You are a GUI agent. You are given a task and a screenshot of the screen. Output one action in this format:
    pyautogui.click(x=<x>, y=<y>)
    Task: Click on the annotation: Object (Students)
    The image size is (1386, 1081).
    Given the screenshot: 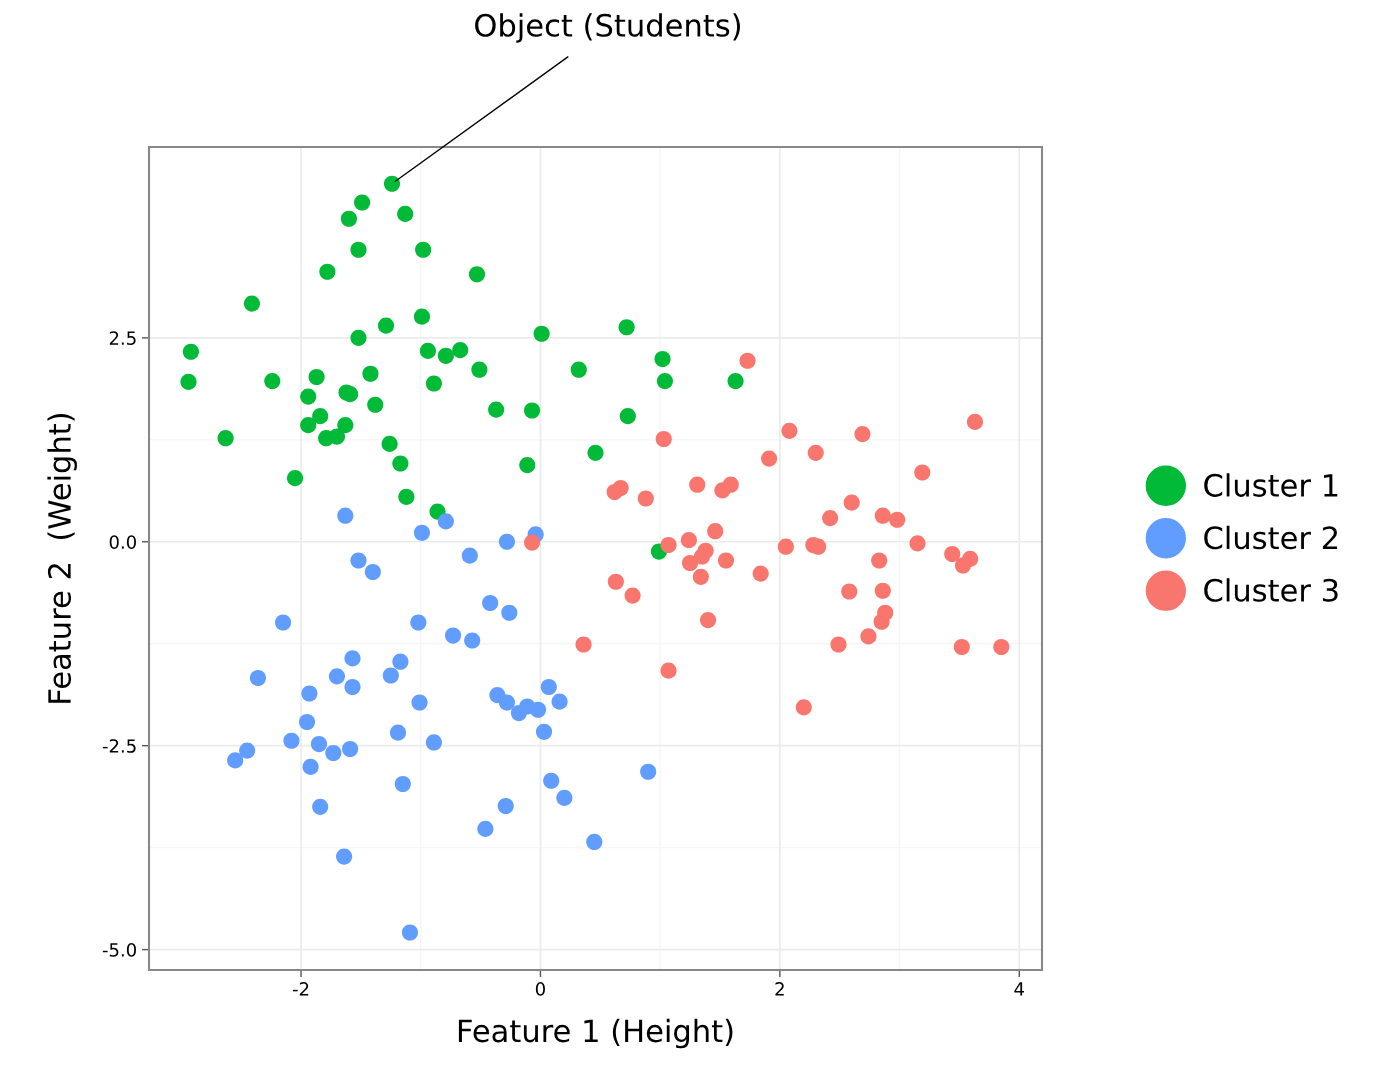 What is the action you would take?
    pyautogui.click(x=608, y=28)
    